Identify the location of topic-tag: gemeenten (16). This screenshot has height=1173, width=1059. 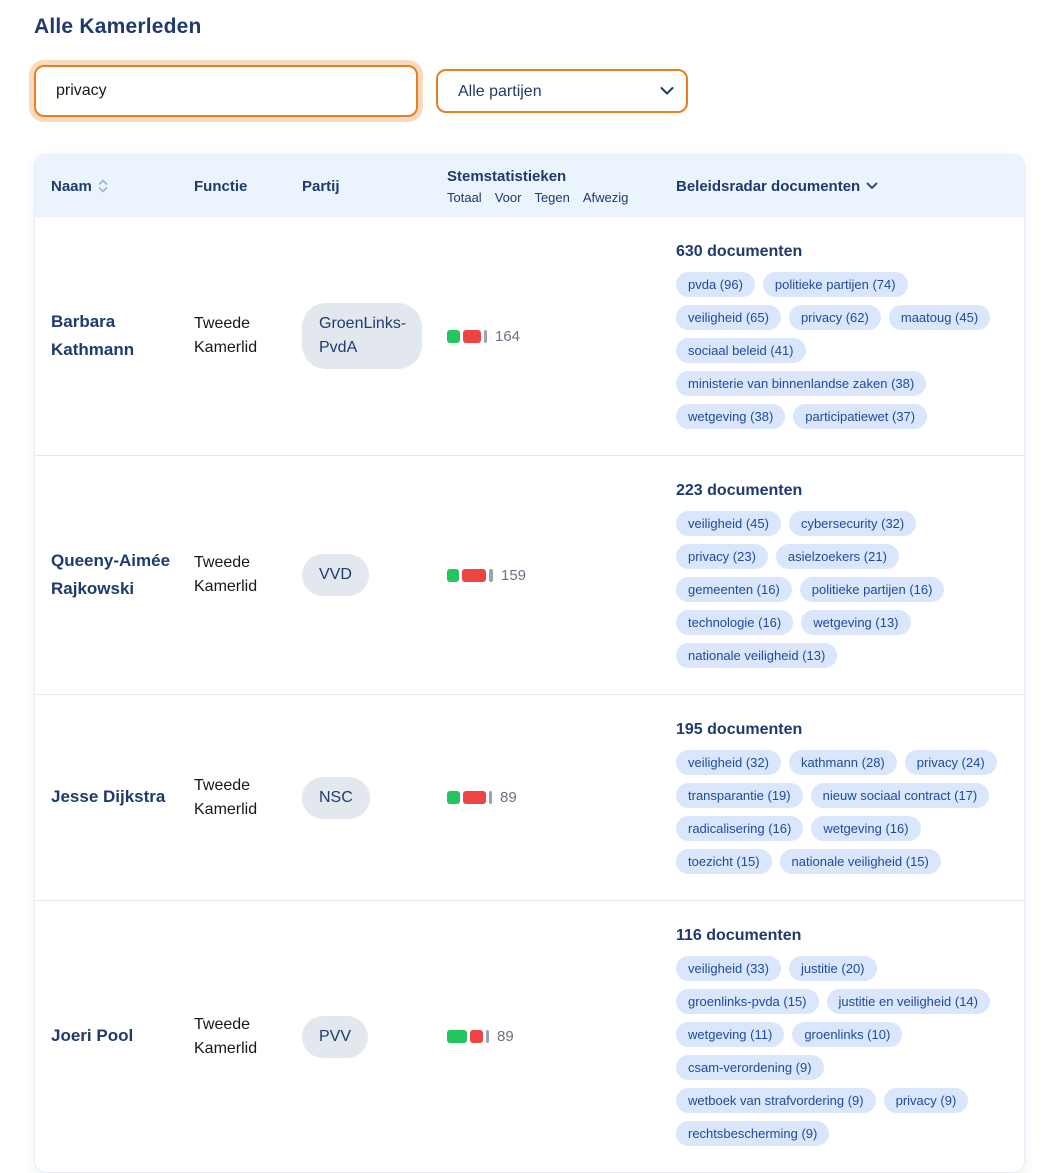
(734, 589).